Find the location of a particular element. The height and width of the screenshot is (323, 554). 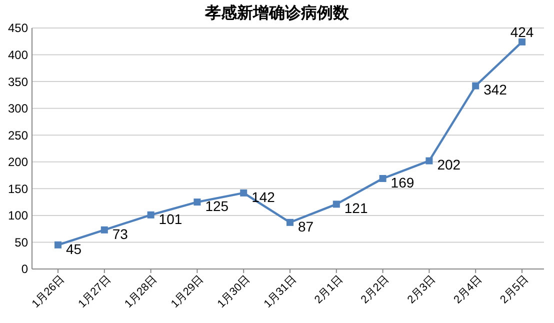

x-tick-label: 2月1日 is located at coordinates (329, 289).